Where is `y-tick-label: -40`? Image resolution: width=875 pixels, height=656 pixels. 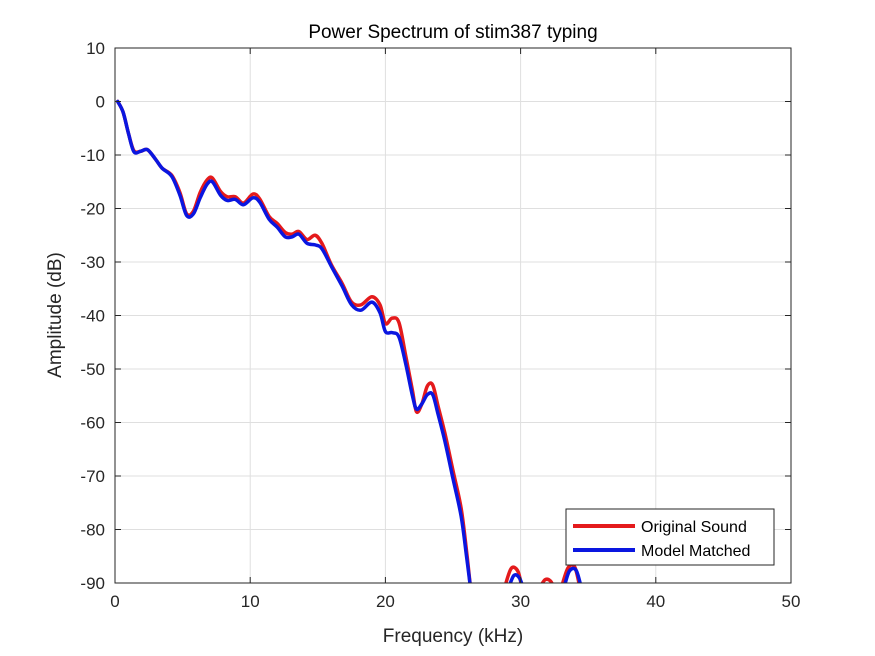
y-tick-label: -40 is located at coordinates (92, 316).